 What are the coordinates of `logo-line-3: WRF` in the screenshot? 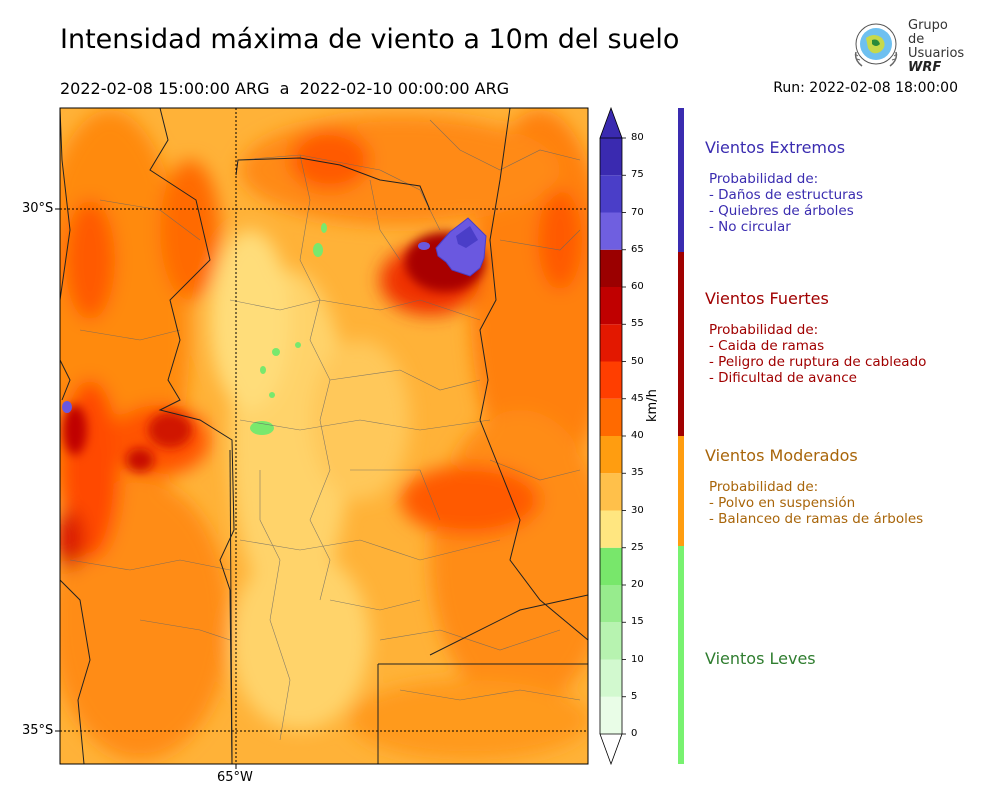 It's located at (925, 67).